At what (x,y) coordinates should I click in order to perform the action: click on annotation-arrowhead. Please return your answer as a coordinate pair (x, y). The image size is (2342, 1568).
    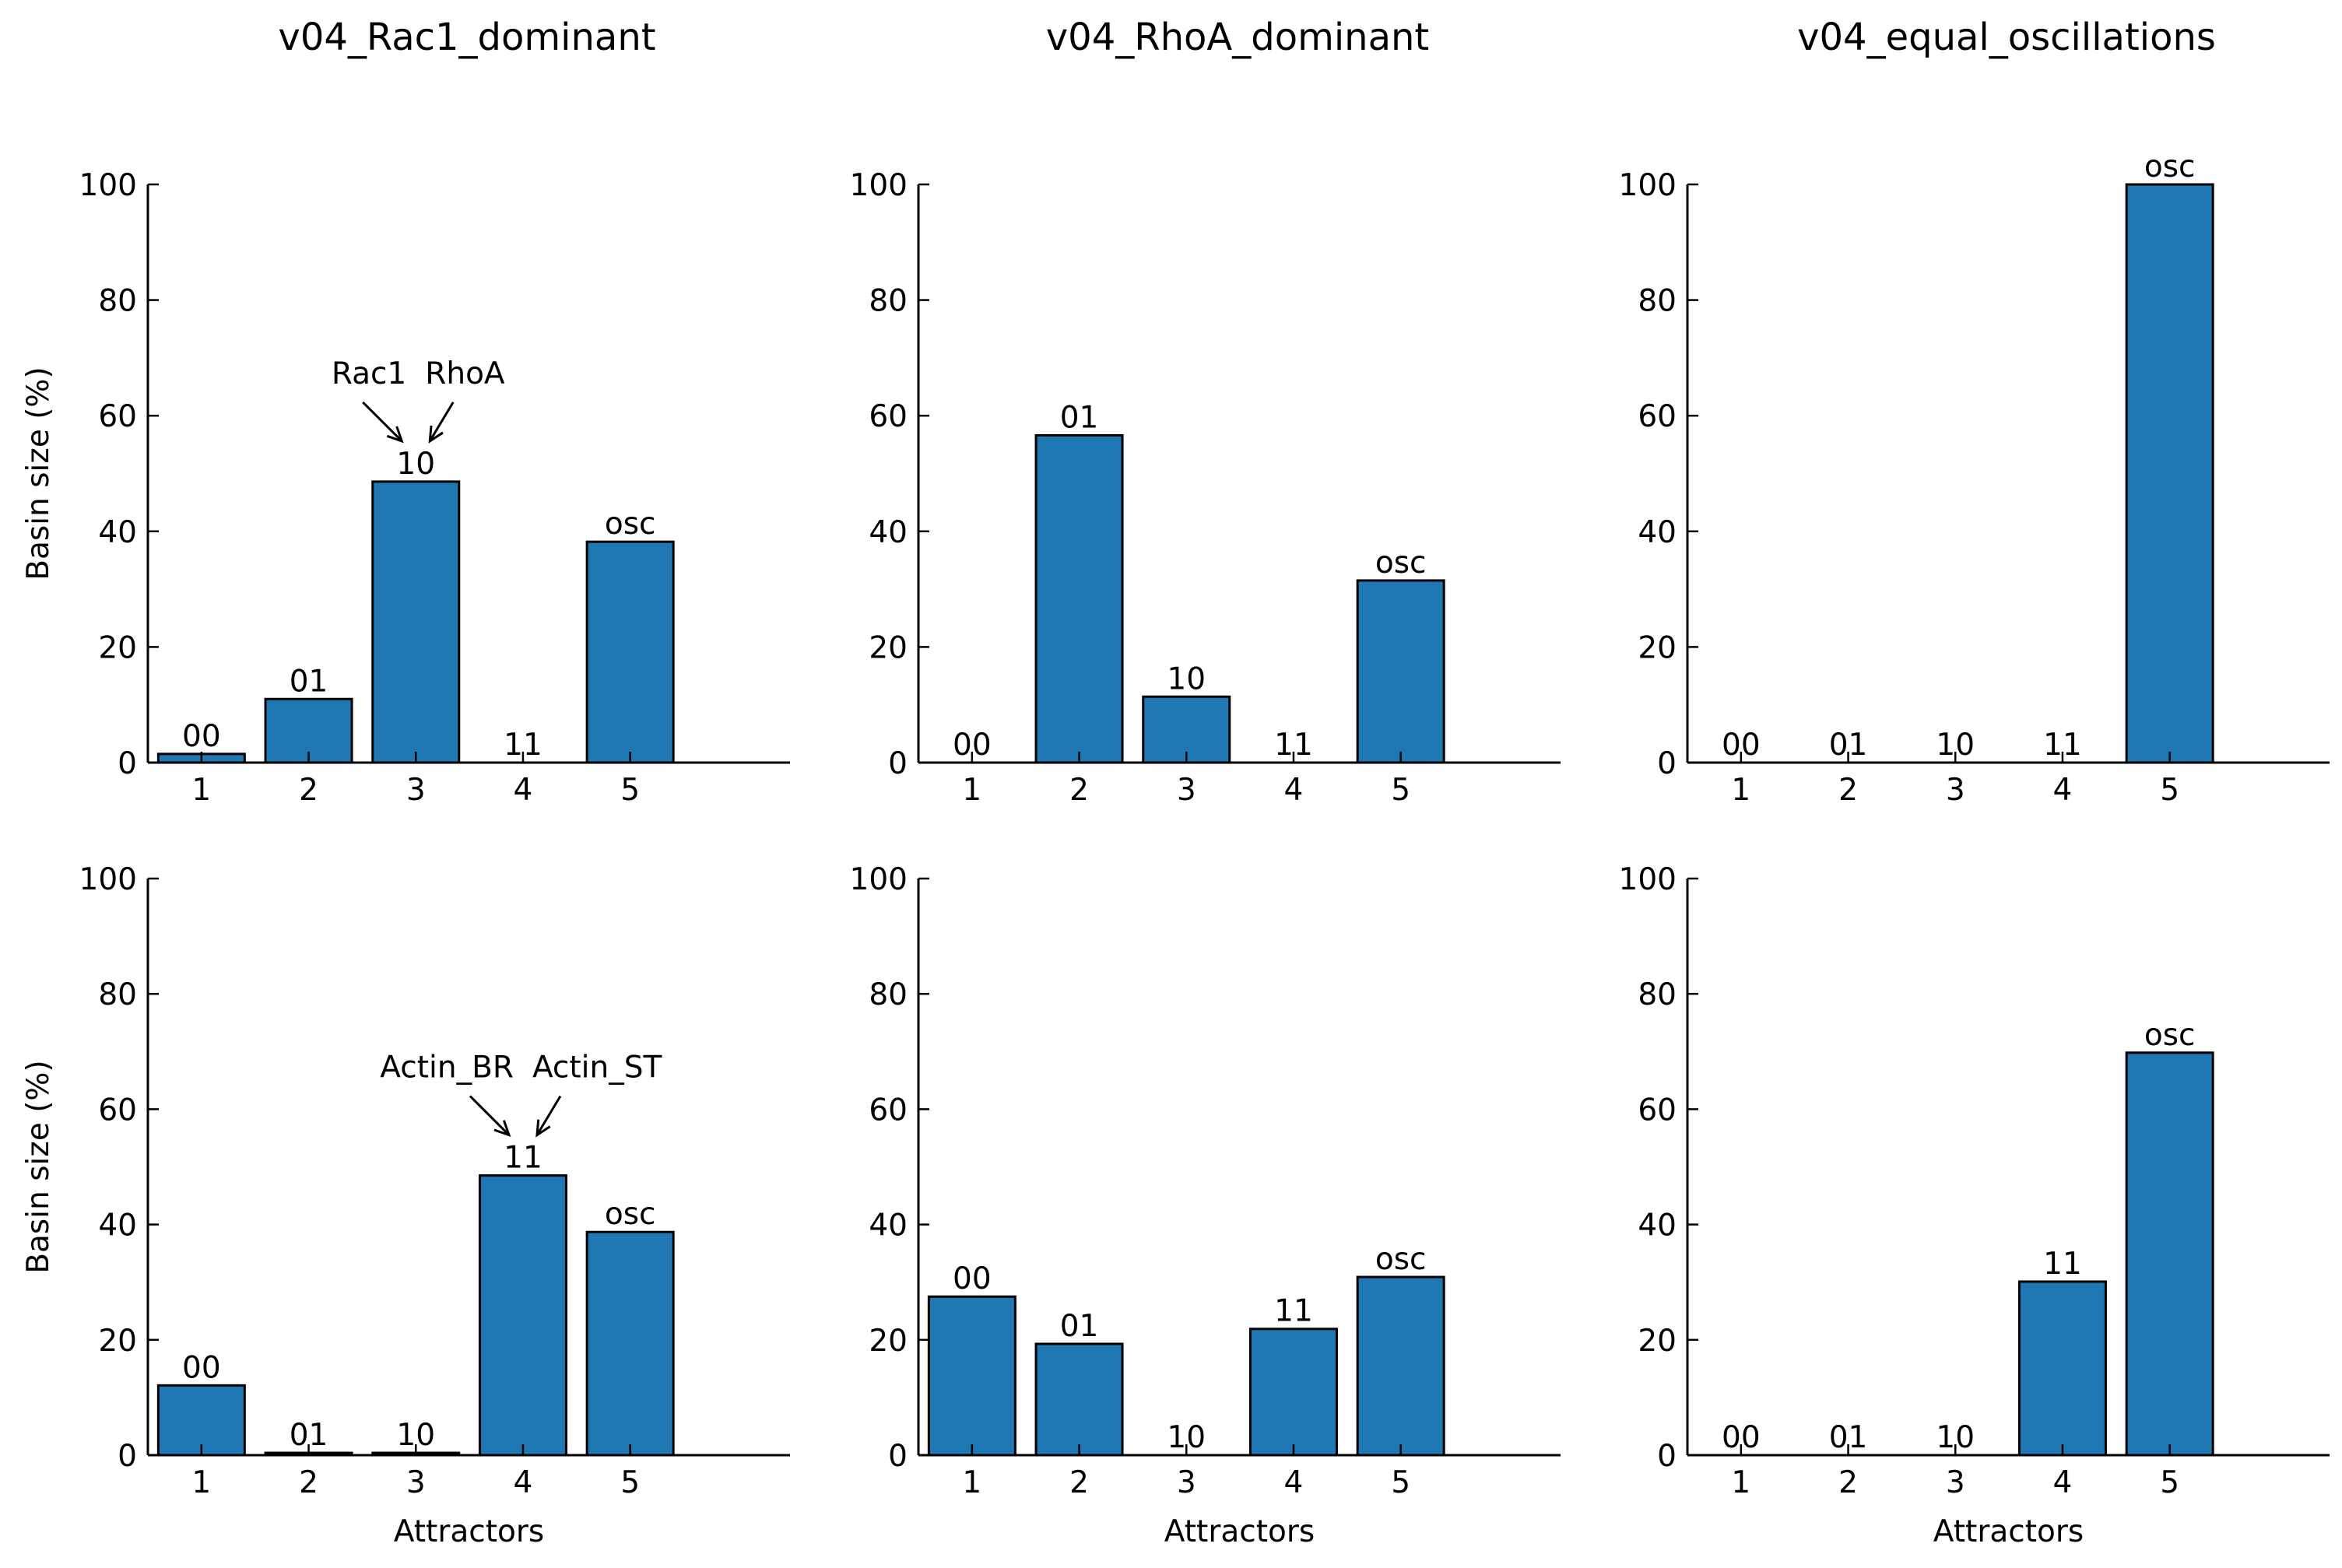
    Looking at the image, I should click on (395, 435).